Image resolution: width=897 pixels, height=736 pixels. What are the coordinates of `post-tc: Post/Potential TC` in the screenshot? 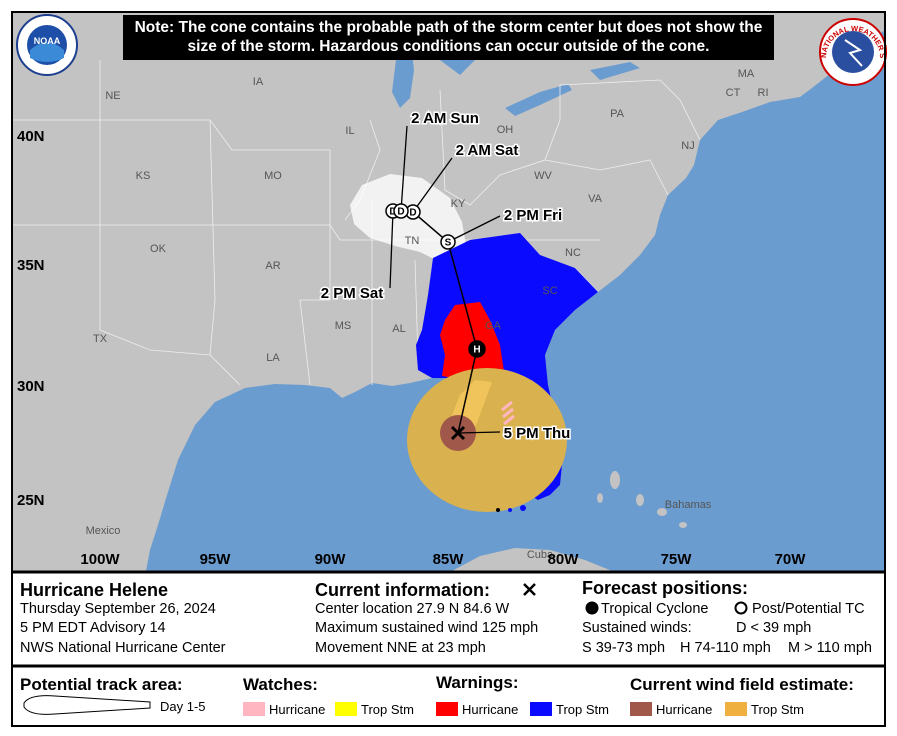 It's located at (808, 609).